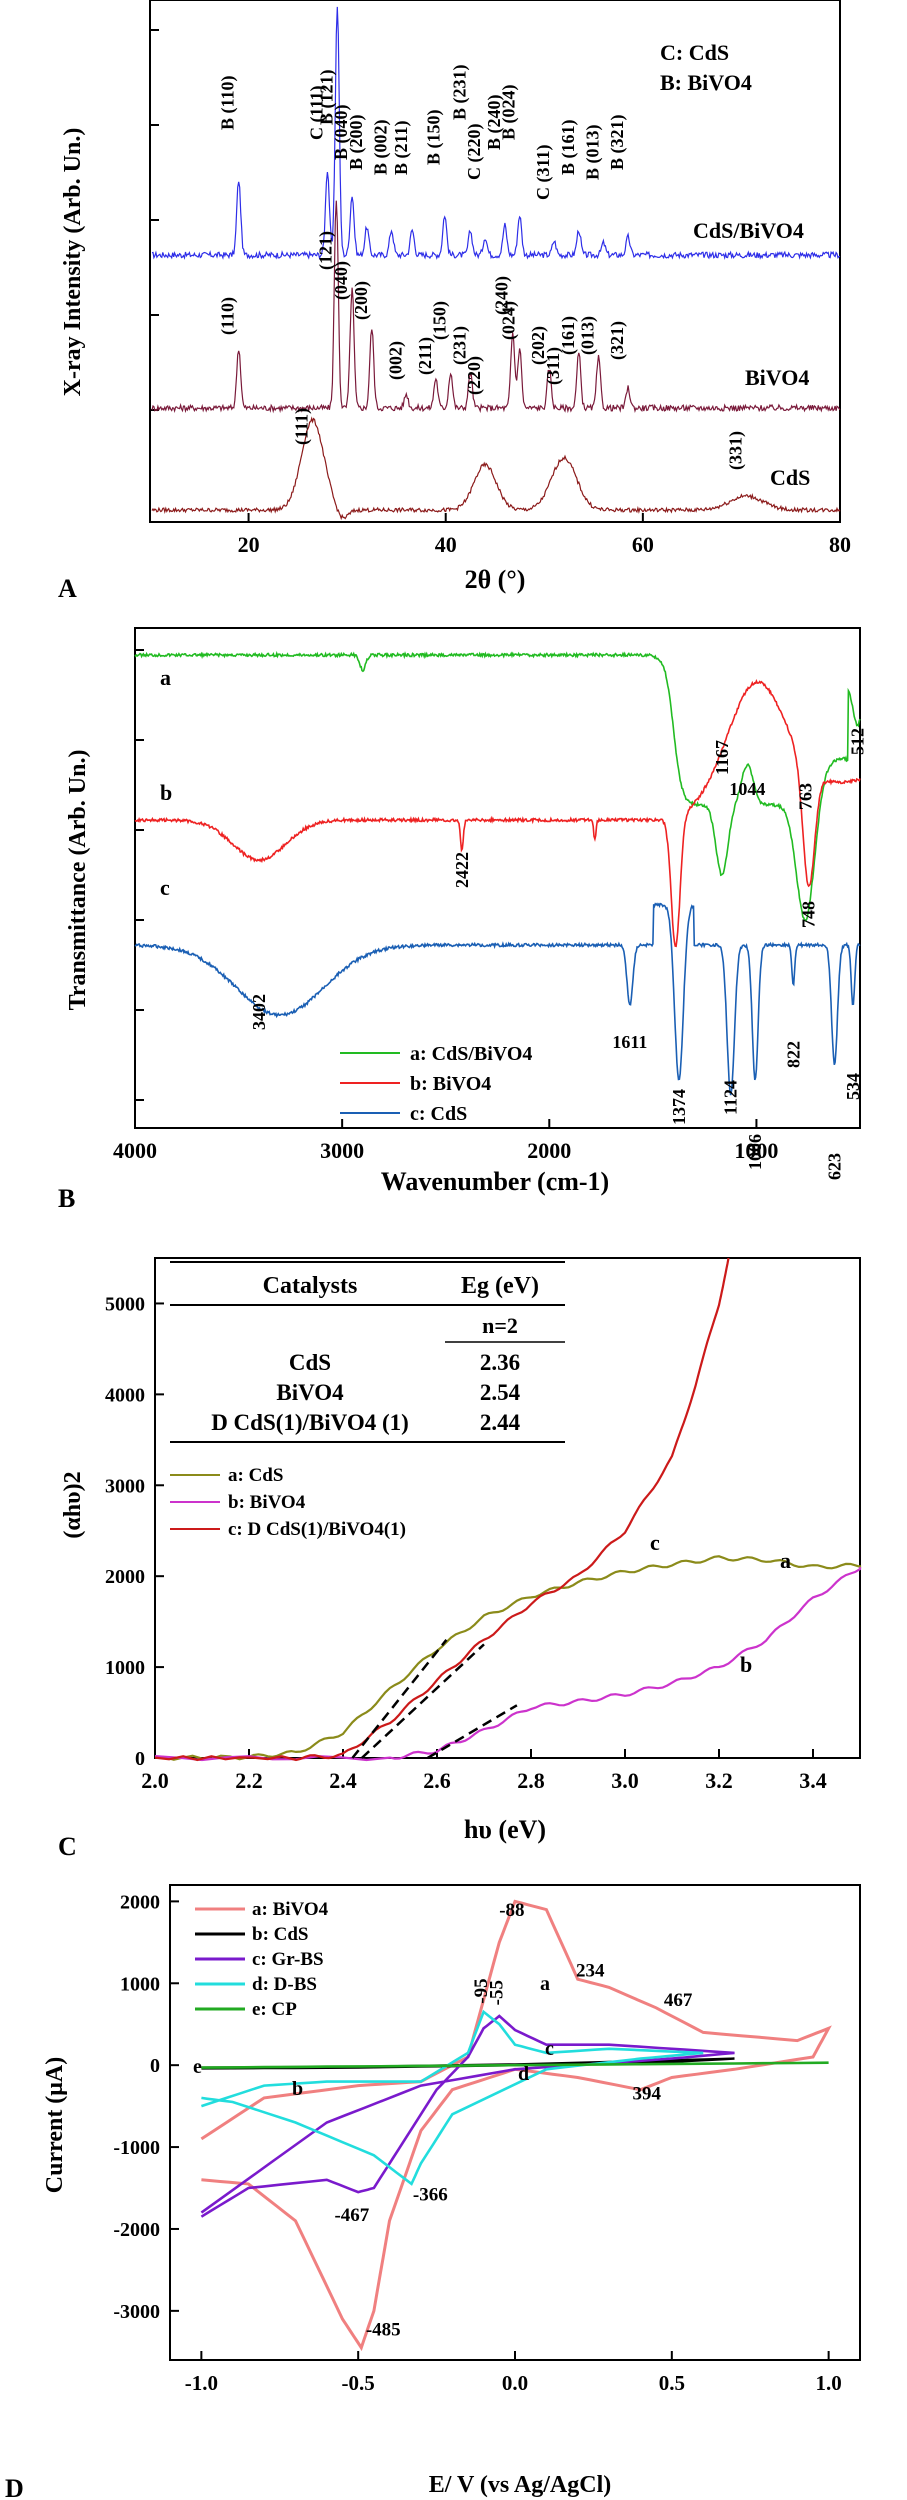  Describe the element at coordinates (358, 2383) in the screenshot. I see `panel-d-xtick-label: -0.5` at that location.